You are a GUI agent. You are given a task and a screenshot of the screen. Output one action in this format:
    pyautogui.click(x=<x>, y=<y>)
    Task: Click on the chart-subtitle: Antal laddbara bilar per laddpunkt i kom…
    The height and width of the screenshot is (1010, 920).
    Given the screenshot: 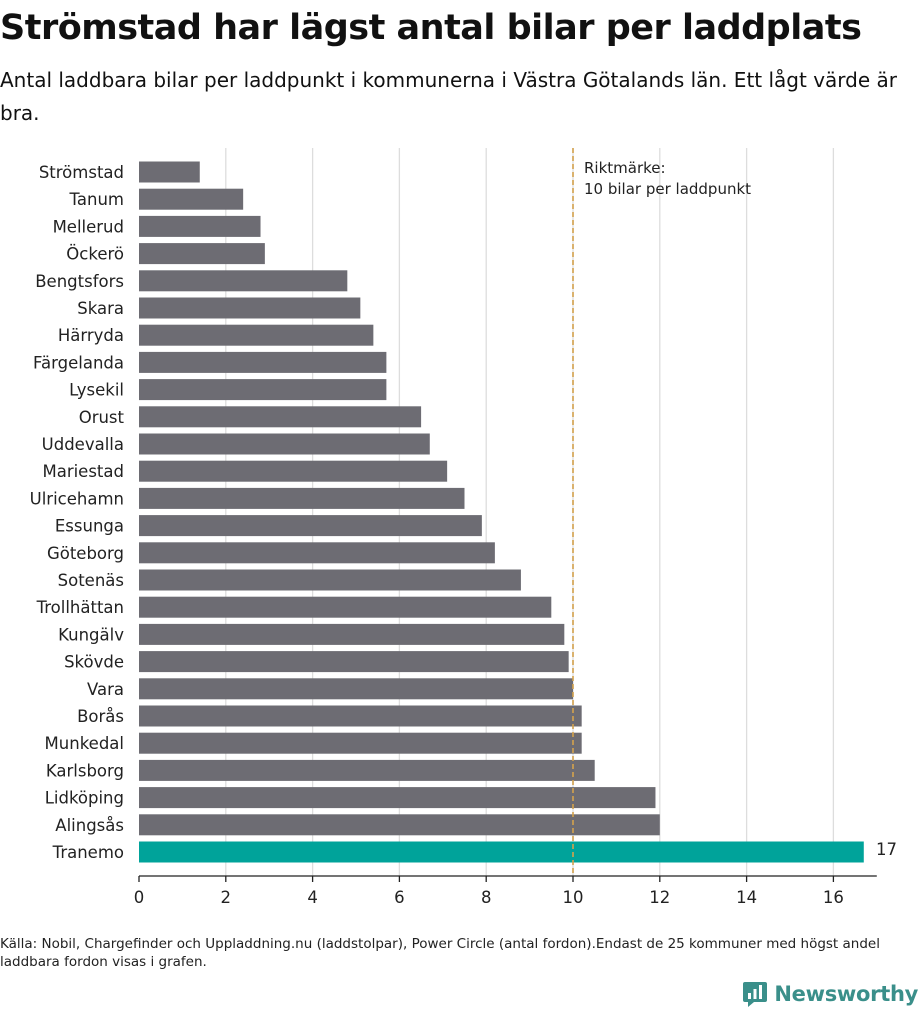 What is the action you would take?
    pyautogui.click(x=448, y=96)
    